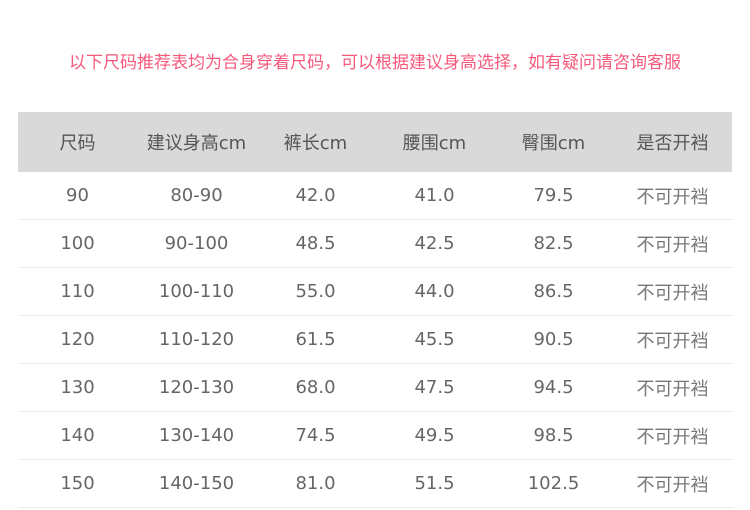 The image size is (750, 510). I want to click on table-cell: 51.5, so click(434, 483).